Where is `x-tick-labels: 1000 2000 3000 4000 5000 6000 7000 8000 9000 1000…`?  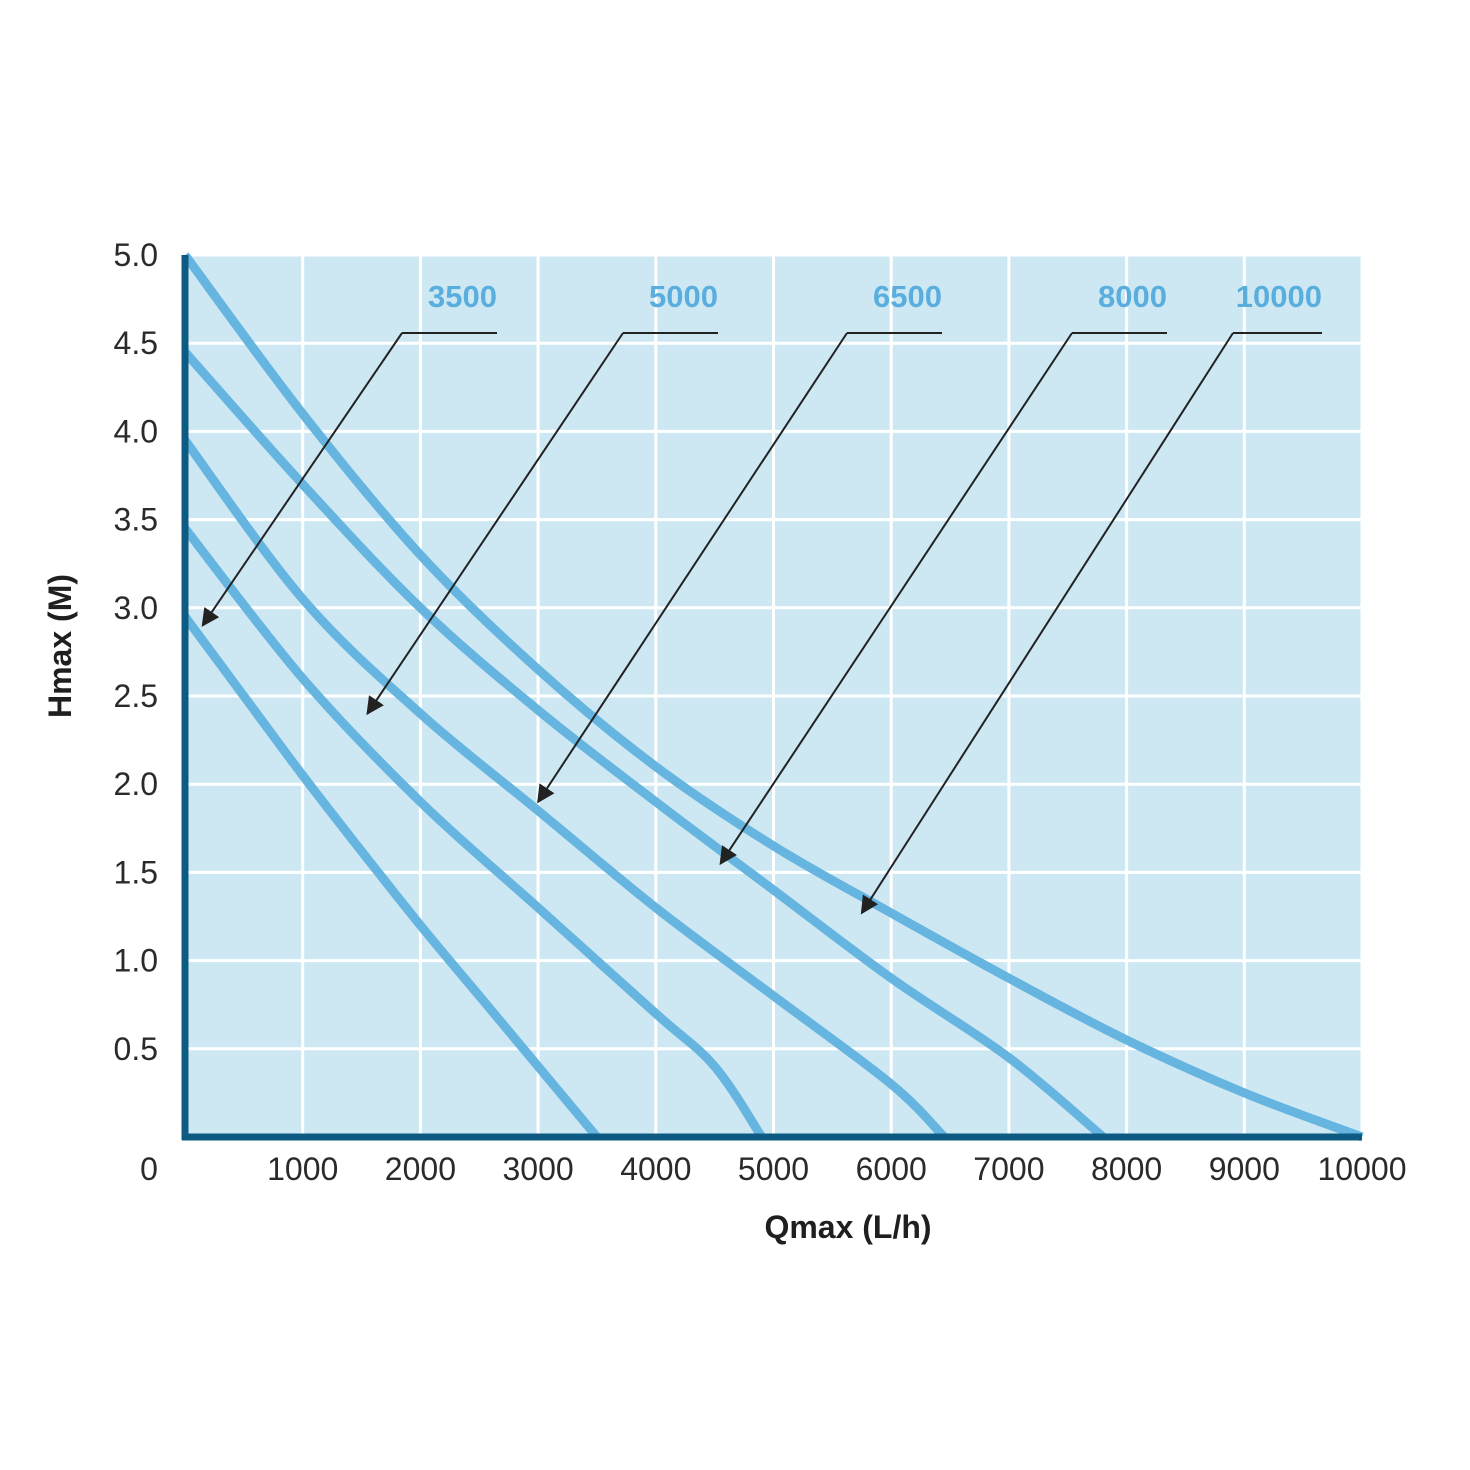
x-tick-labels: 1000 2000 3000 4000 5000 6000 7000 8000 9000 1000… is located at coordinates (836, 1169).